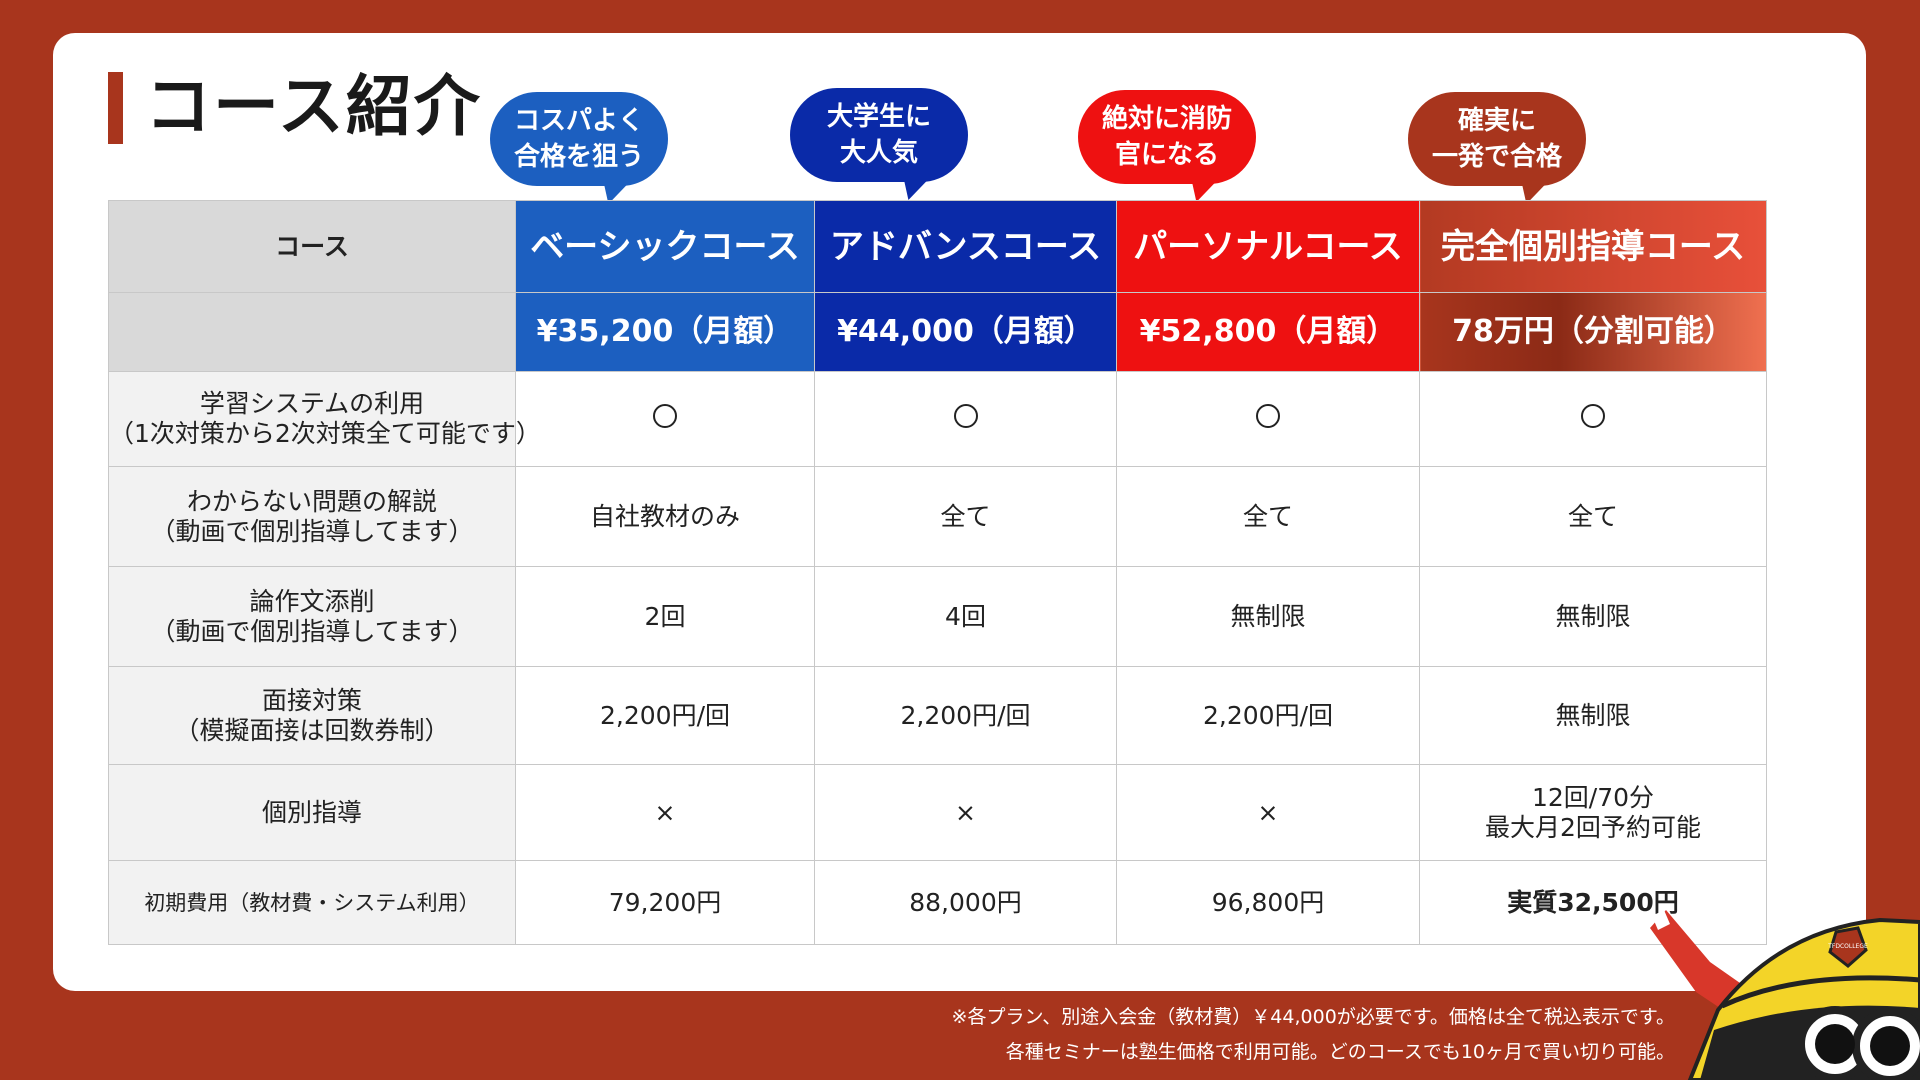 This screenshot has width=1920, height=1080. What do you see at coordinates (878, 153) in the screenshot?
I see `bubble-line: 大人気` at bounding box center [878, 153].